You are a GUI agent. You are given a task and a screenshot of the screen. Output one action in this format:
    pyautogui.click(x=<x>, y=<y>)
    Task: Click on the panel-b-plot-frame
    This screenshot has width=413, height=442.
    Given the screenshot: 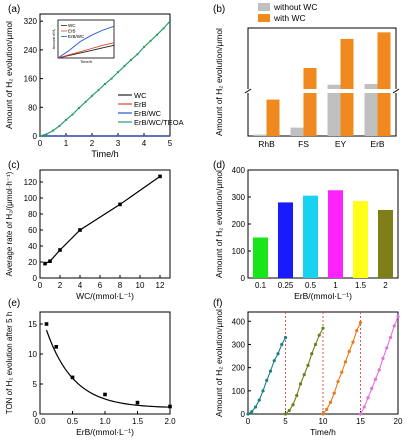 What is the action you would take?
    pyautogui.click(x=322, y=82)
    